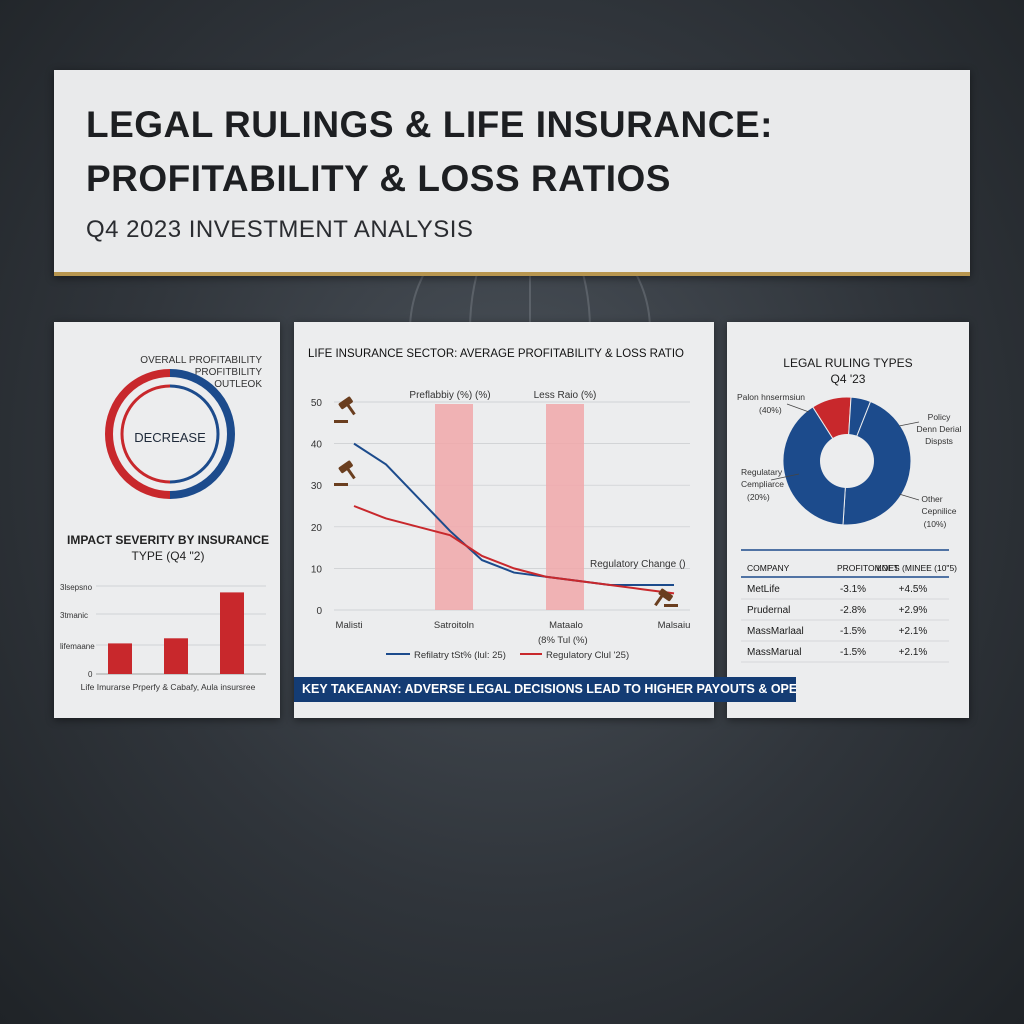  What do you see at coordinates (939, 417) in the screenshot?
I see `pie-label-2a: Policy` at bounding box center [939, 417].